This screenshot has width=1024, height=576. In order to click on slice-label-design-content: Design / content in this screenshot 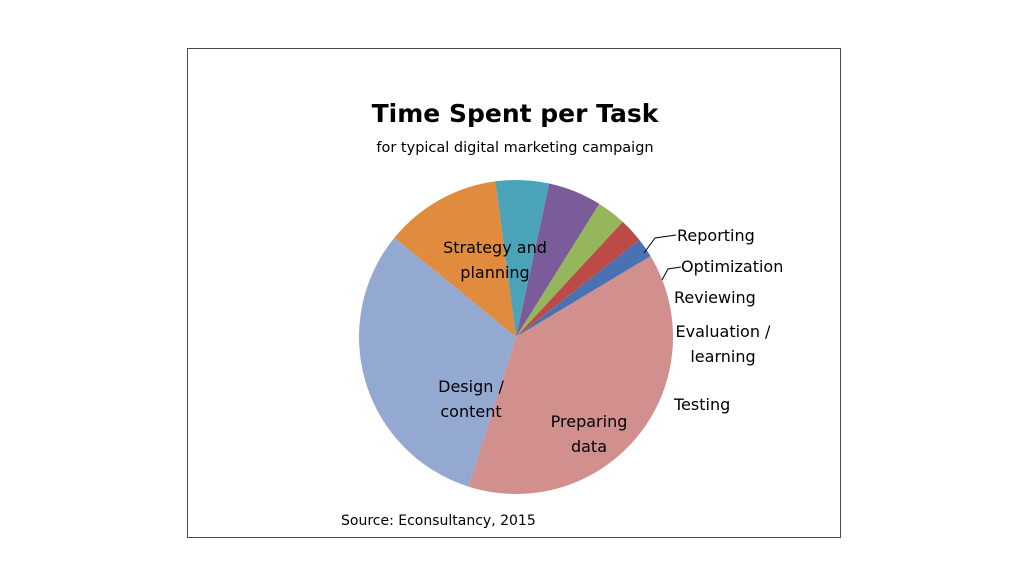, I will do `click(471, 399)`.